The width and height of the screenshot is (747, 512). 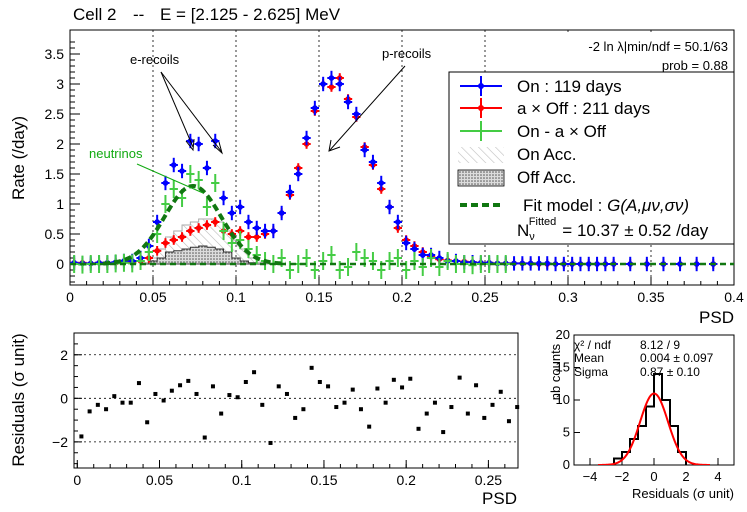 What do you see at coordinates (660, 345) in the screenshot?
I see `hist-stat-chi2-value: 8.12 / 9` at bounding box center [660, 345].